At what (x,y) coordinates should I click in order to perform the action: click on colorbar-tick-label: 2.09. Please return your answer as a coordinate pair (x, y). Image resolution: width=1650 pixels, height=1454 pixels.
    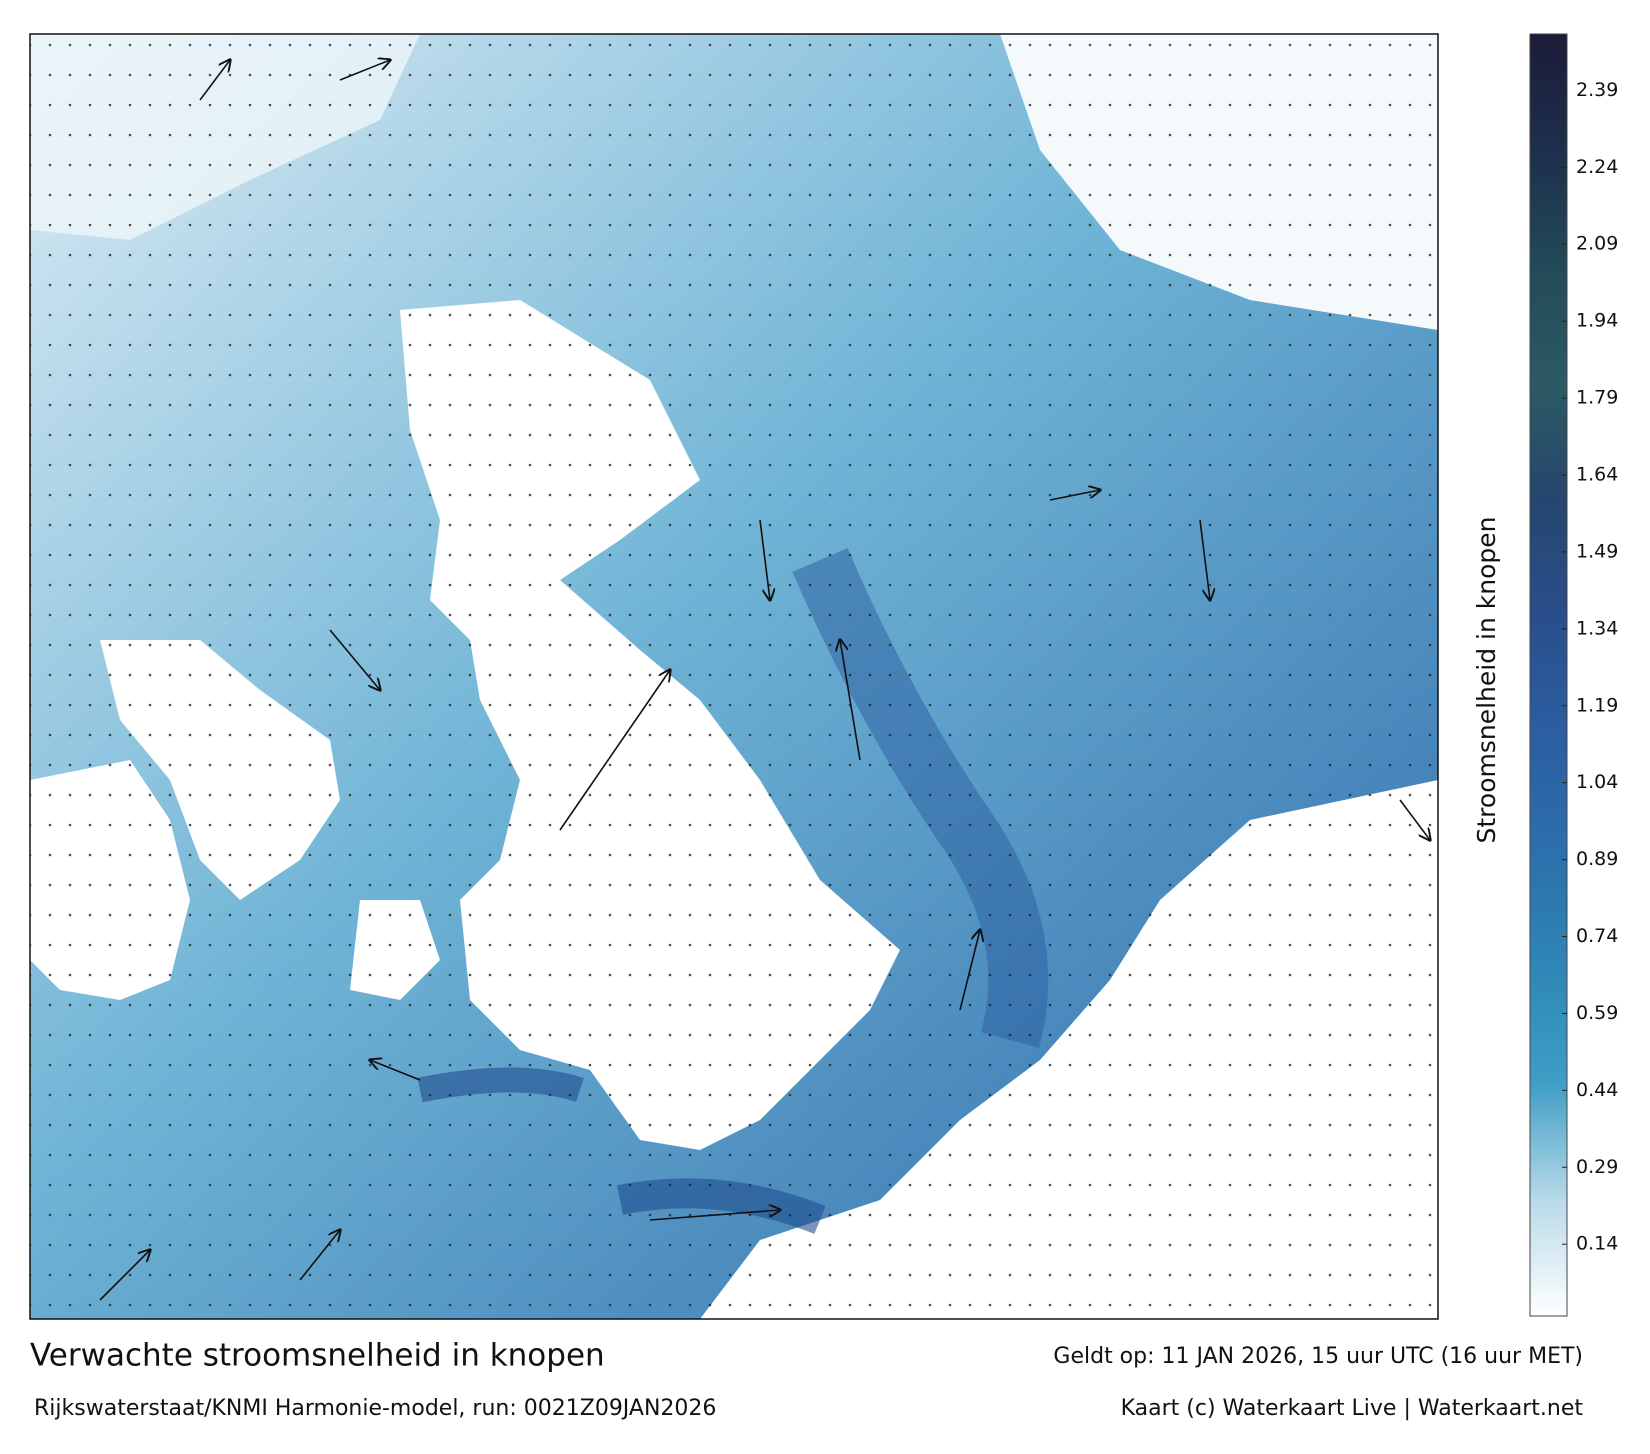
    Looking at the image, I should click on (1597, 244).